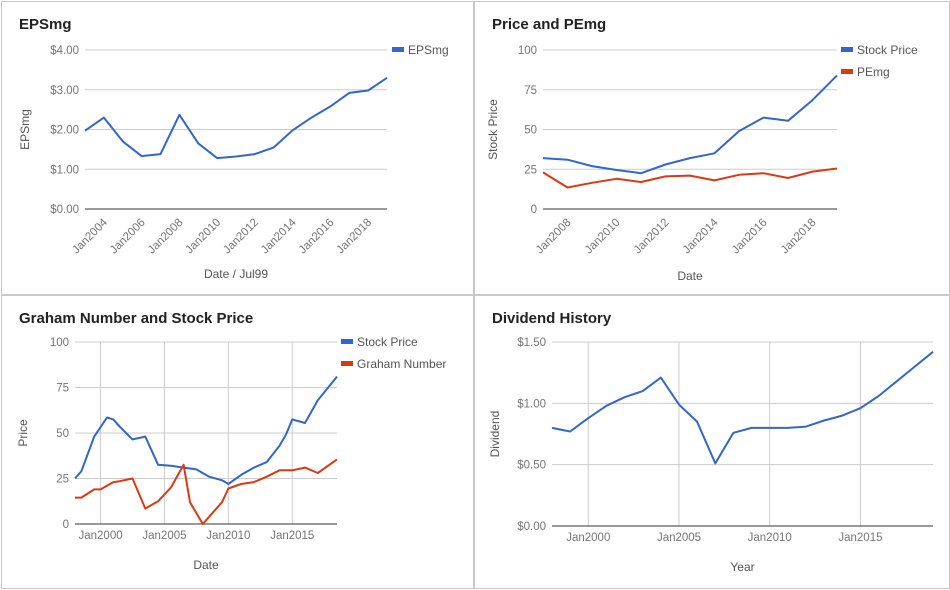 The image size is (950, 590). I want to click on y-axis-title: Dividend, so click(495, 434).